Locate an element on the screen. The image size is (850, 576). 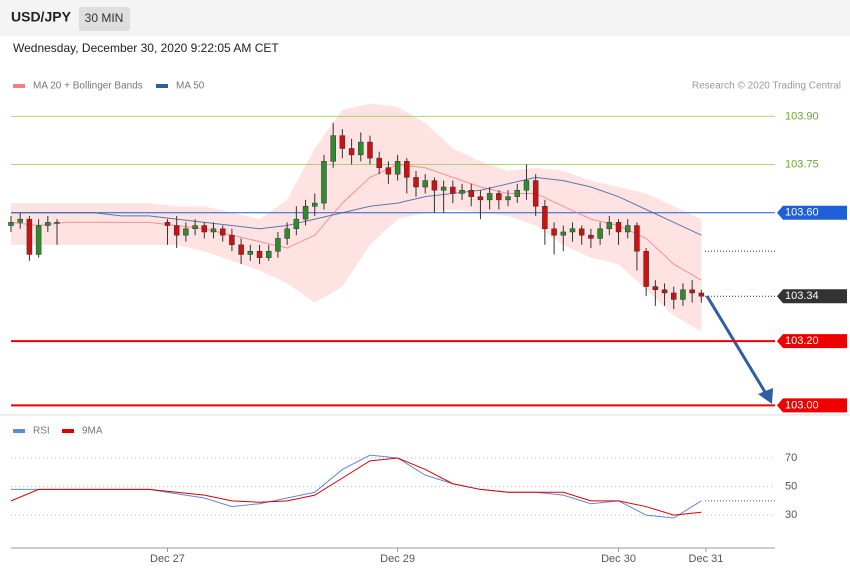
legend-label: MA 50 is located at coordinates (190, 86).